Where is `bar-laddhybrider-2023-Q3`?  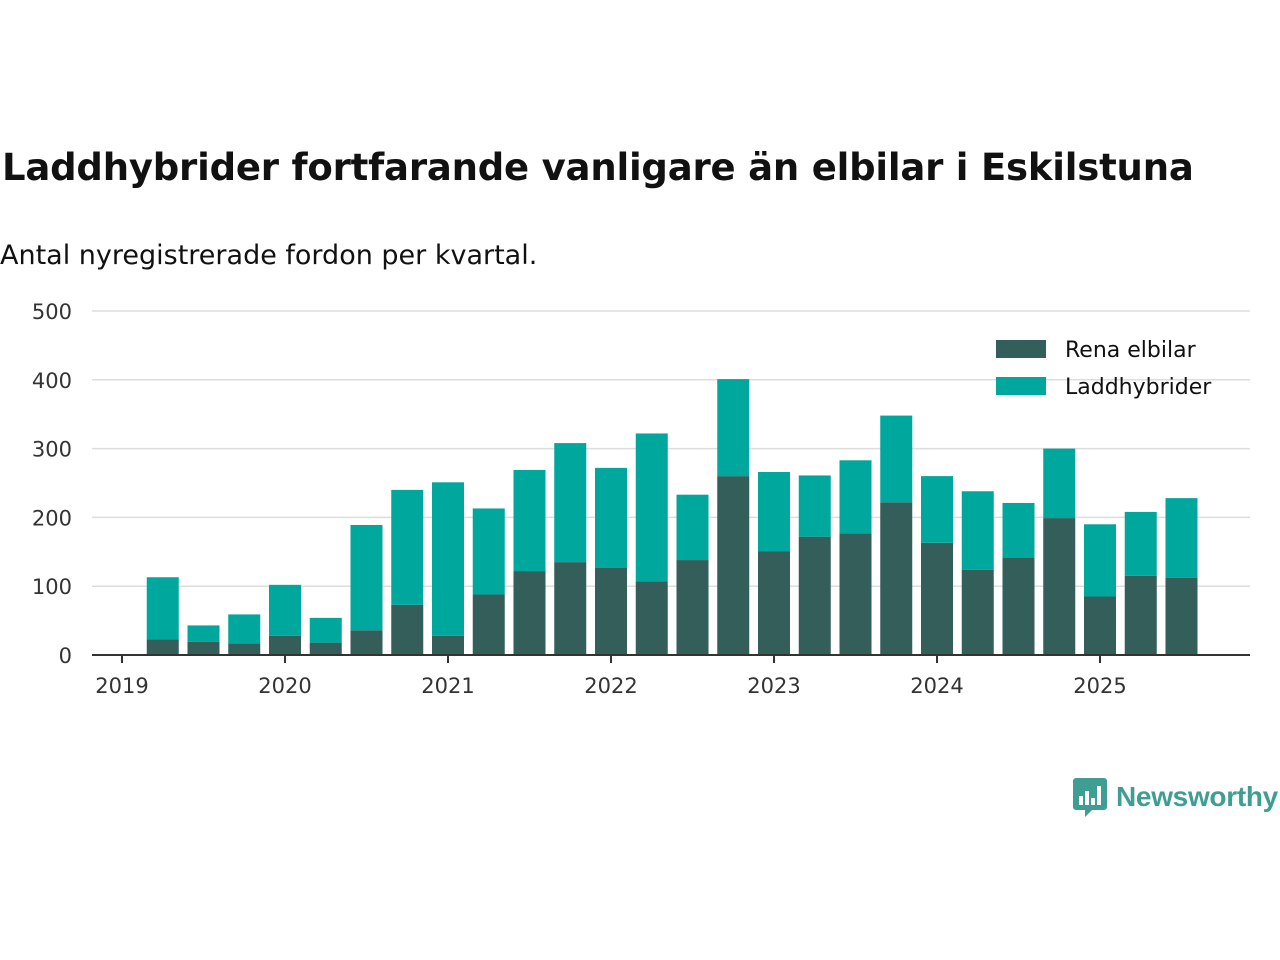
bar-laddhybrider-2023-Q3 is located at coordinates (855, 497).